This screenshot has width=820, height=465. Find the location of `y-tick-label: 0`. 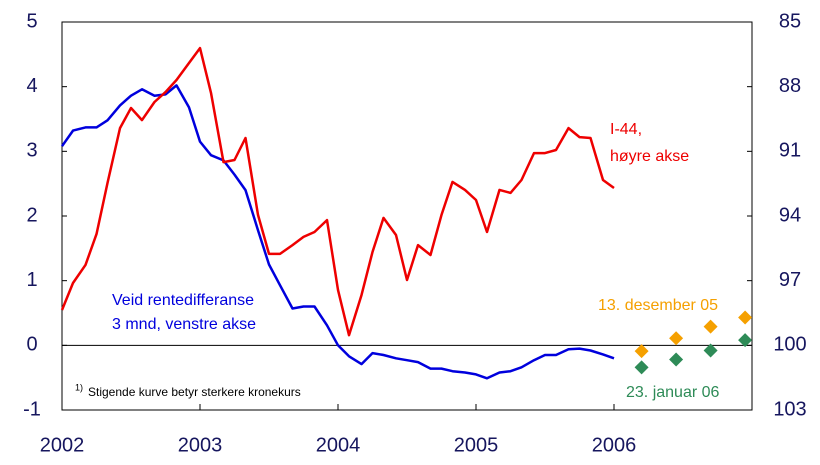

y-tick-label: 0 is located at coordinates (31, 345).